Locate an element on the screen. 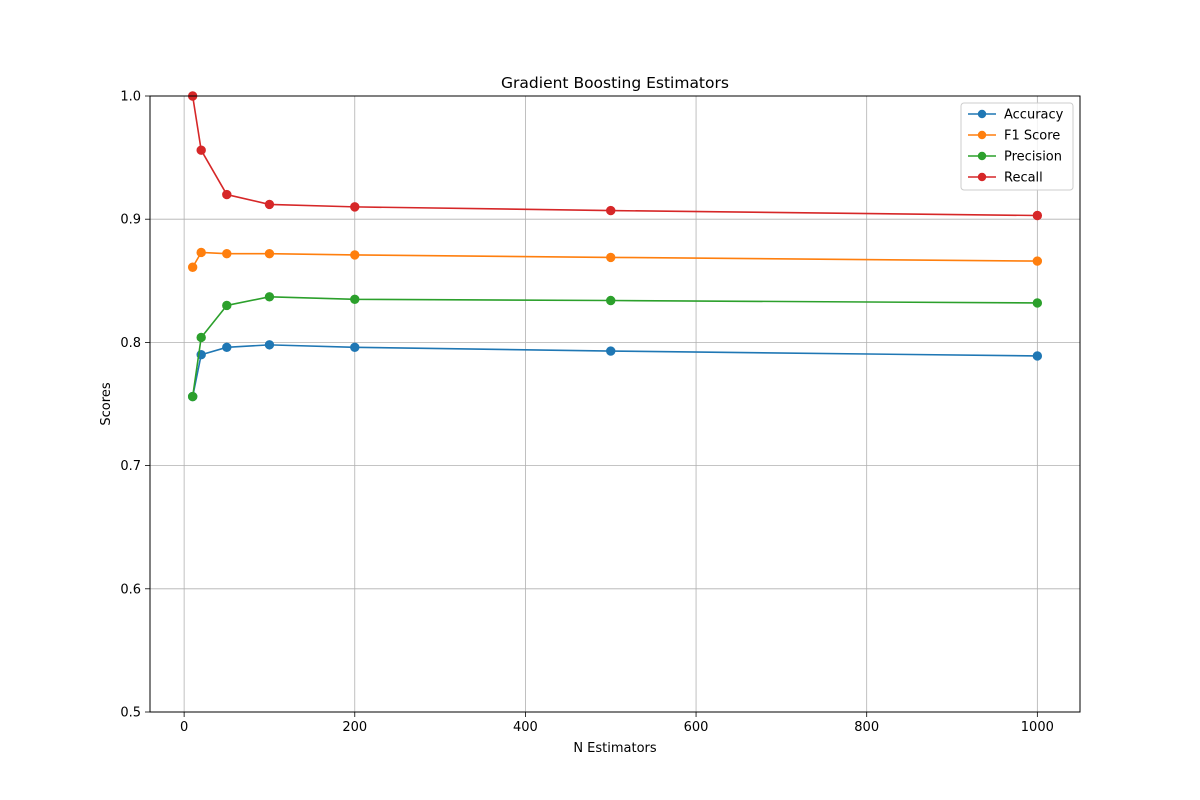 Image resolution: width=1200 pixels, height=800 pixels. series-line-recall is located at coordinates (614, 156).